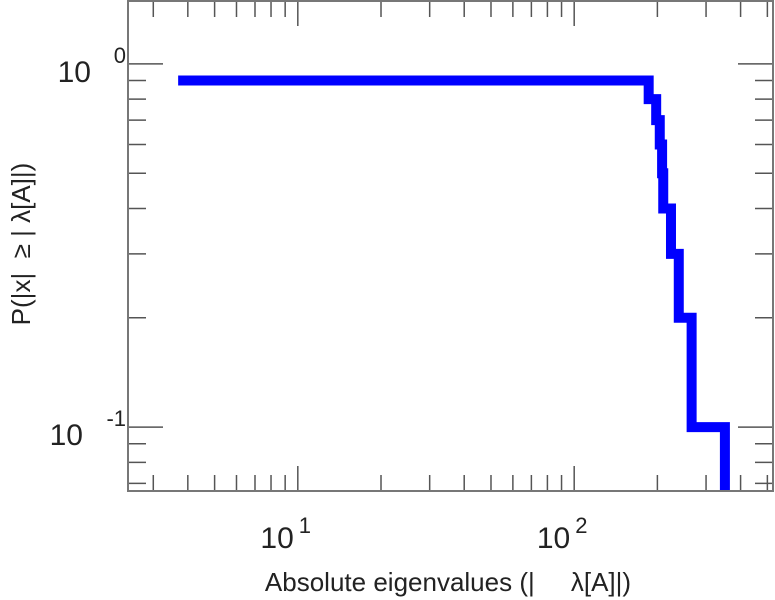 This screenshot has width=775, height=600. I want to click on x-axis-label: Absolute eigenvalues (| λ[A]|), so click(448, 582).